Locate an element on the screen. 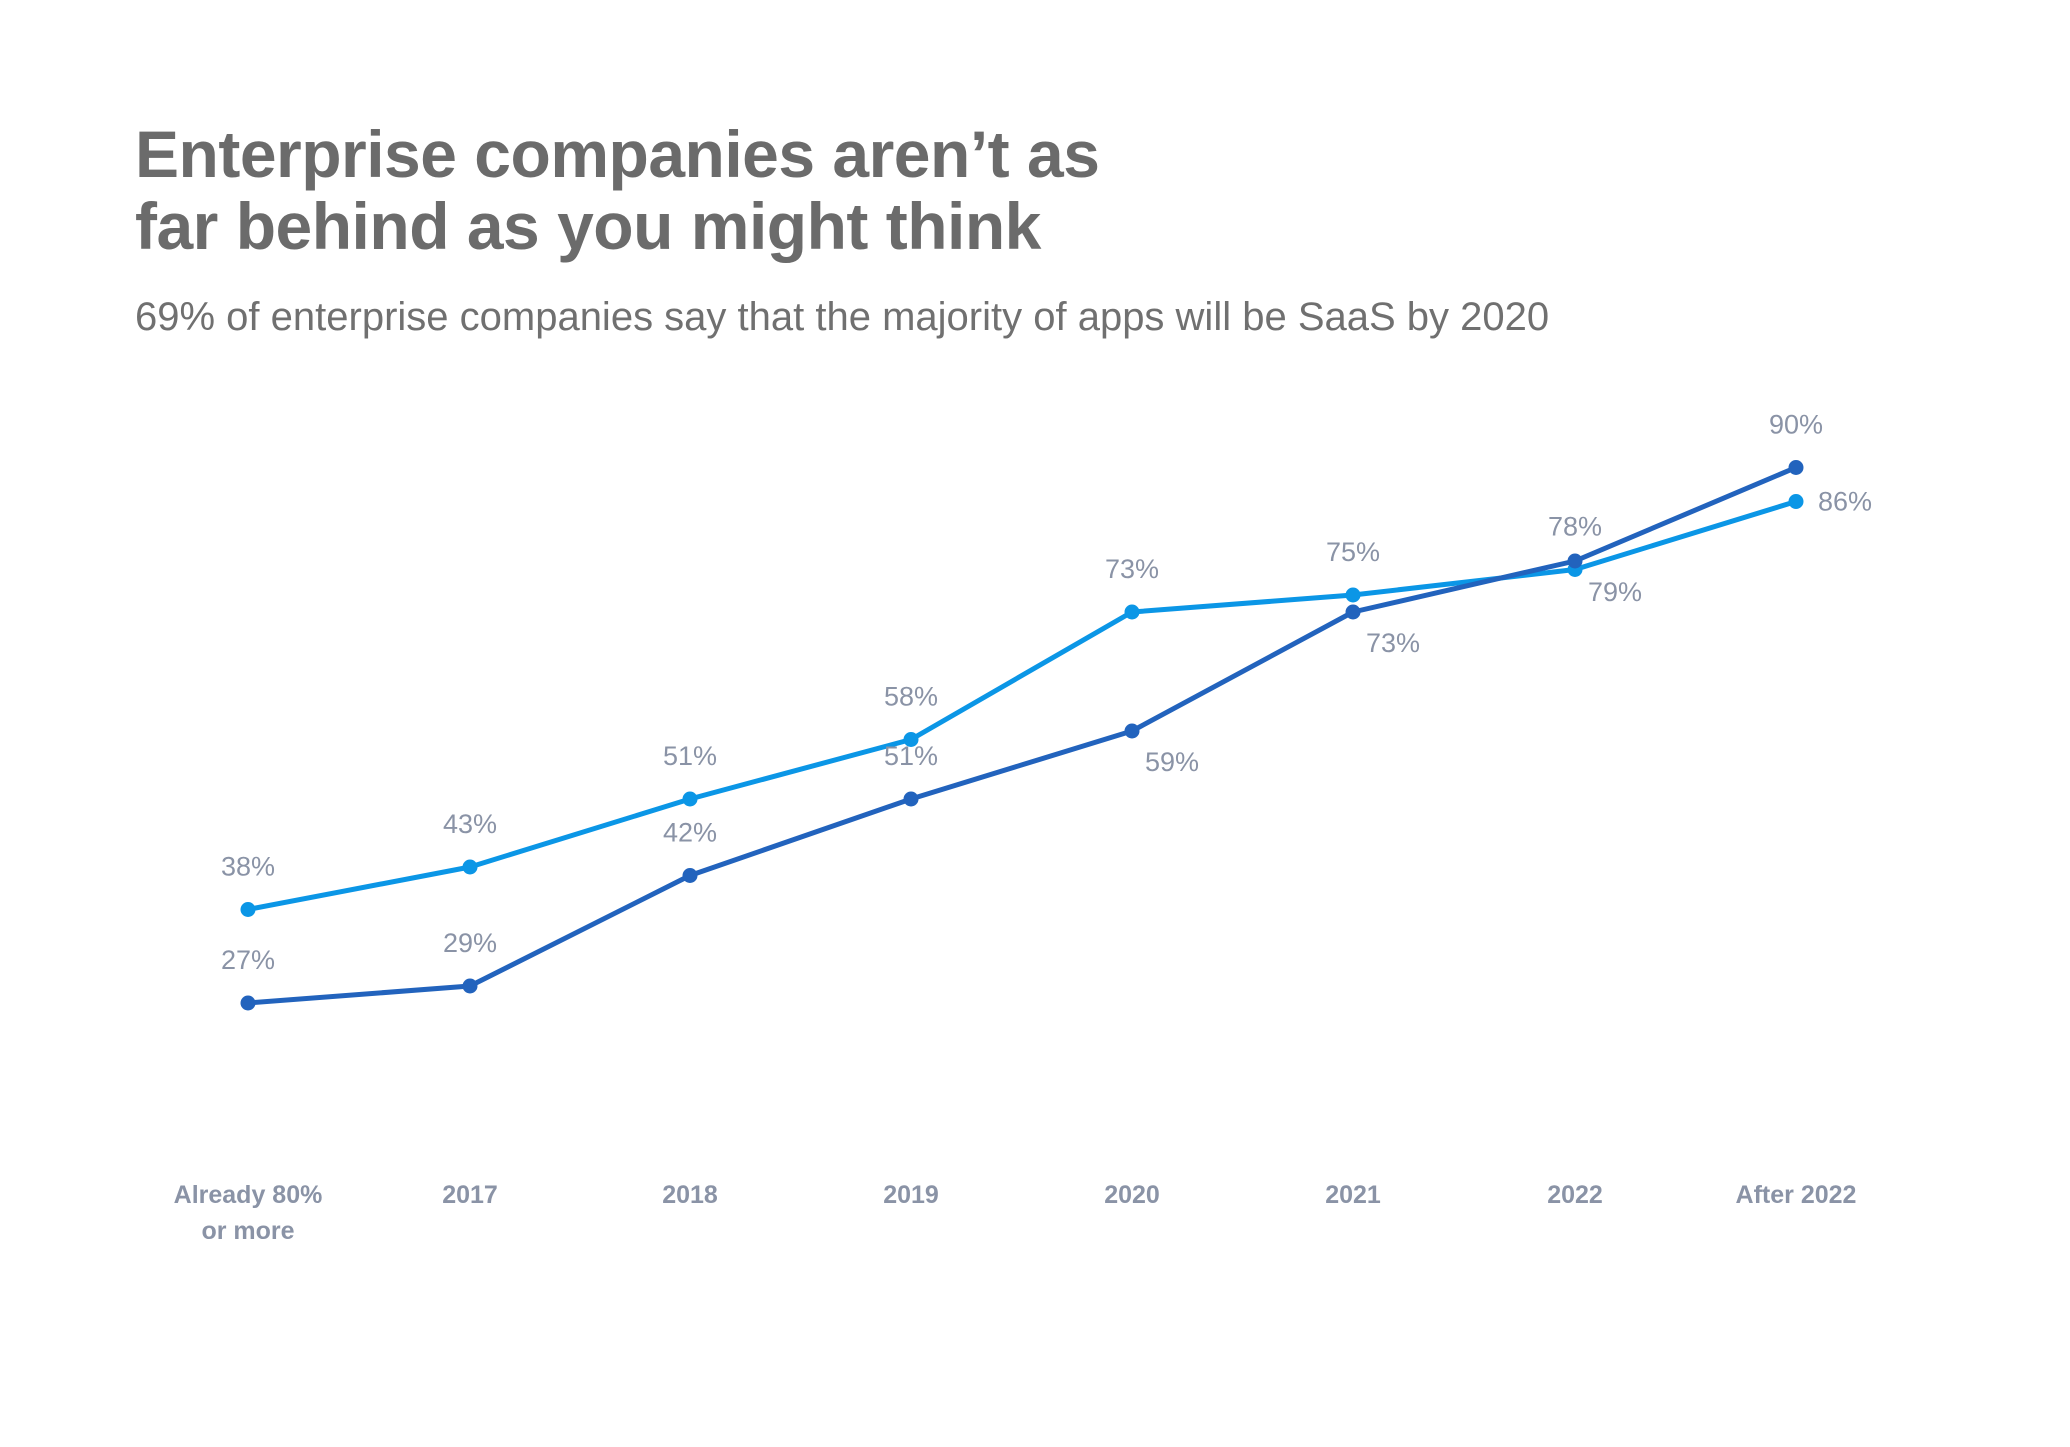  series-2-data-label: 29% is located at coordinates (470, 943).